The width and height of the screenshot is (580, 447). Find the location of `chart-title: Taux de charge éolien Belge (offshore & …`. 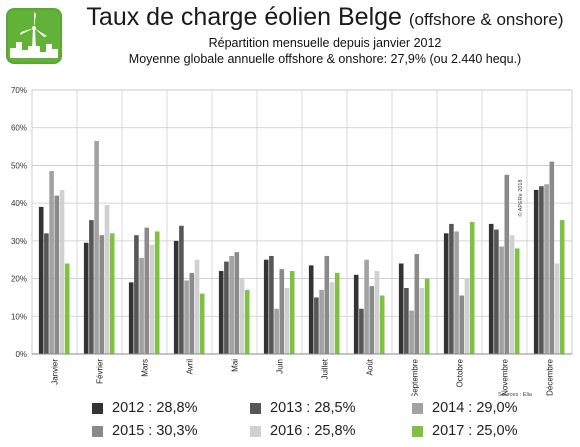

chart-title: Taux de charge éolien Belge (offshore & … is located at coordinates (325, 17).